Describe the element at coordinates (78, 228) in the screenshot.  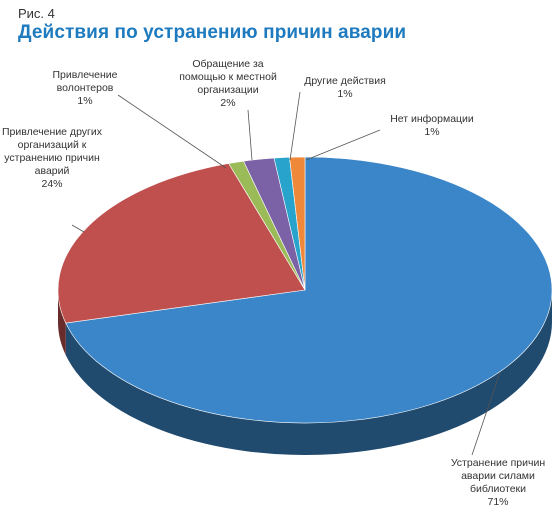
I see `leader-line-other_orgs` at that location.